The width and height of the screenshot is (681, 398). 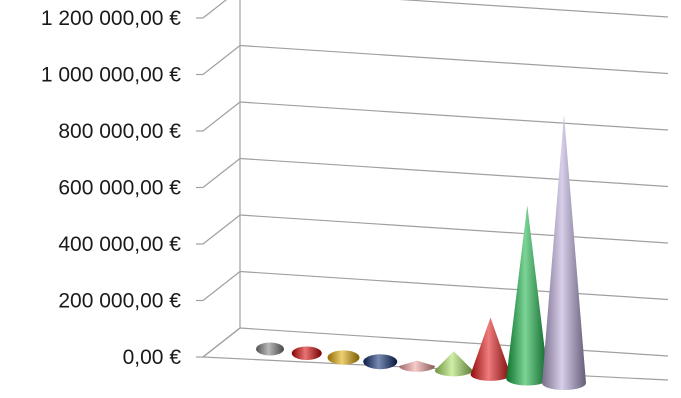 What do you see at coordinates (152, 357) in the screenshot?
I see `y-tick-label: 0,00 €` at bounding box center [152, 357].